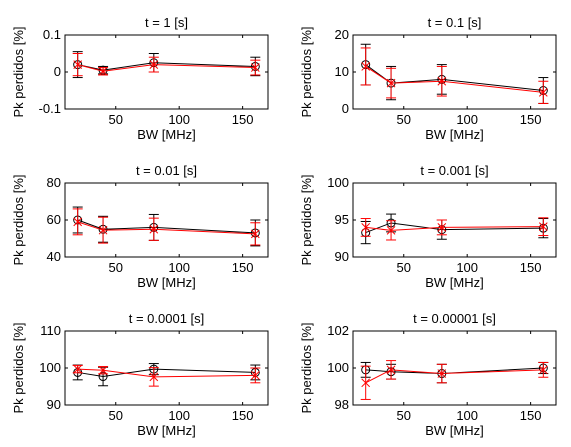 Image resolution: width=571 pixels, height=447 pixels. Describe the element at coordinates (54, 256) in the screenshot. I see `y-tick-label: 40` at that location.